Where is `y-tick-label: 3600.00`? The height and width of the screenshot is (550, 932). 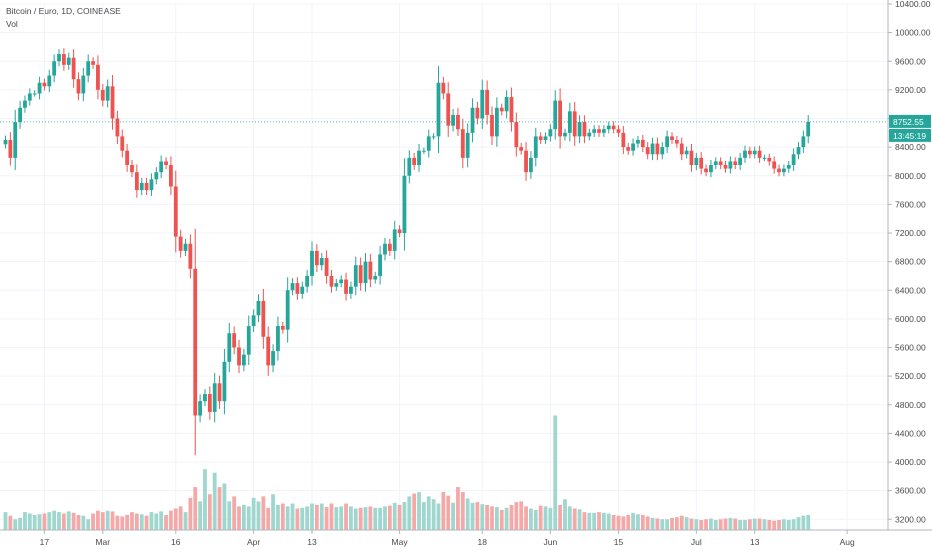
y-tick-label: 3600.00 is located at coordinates (910, 491).